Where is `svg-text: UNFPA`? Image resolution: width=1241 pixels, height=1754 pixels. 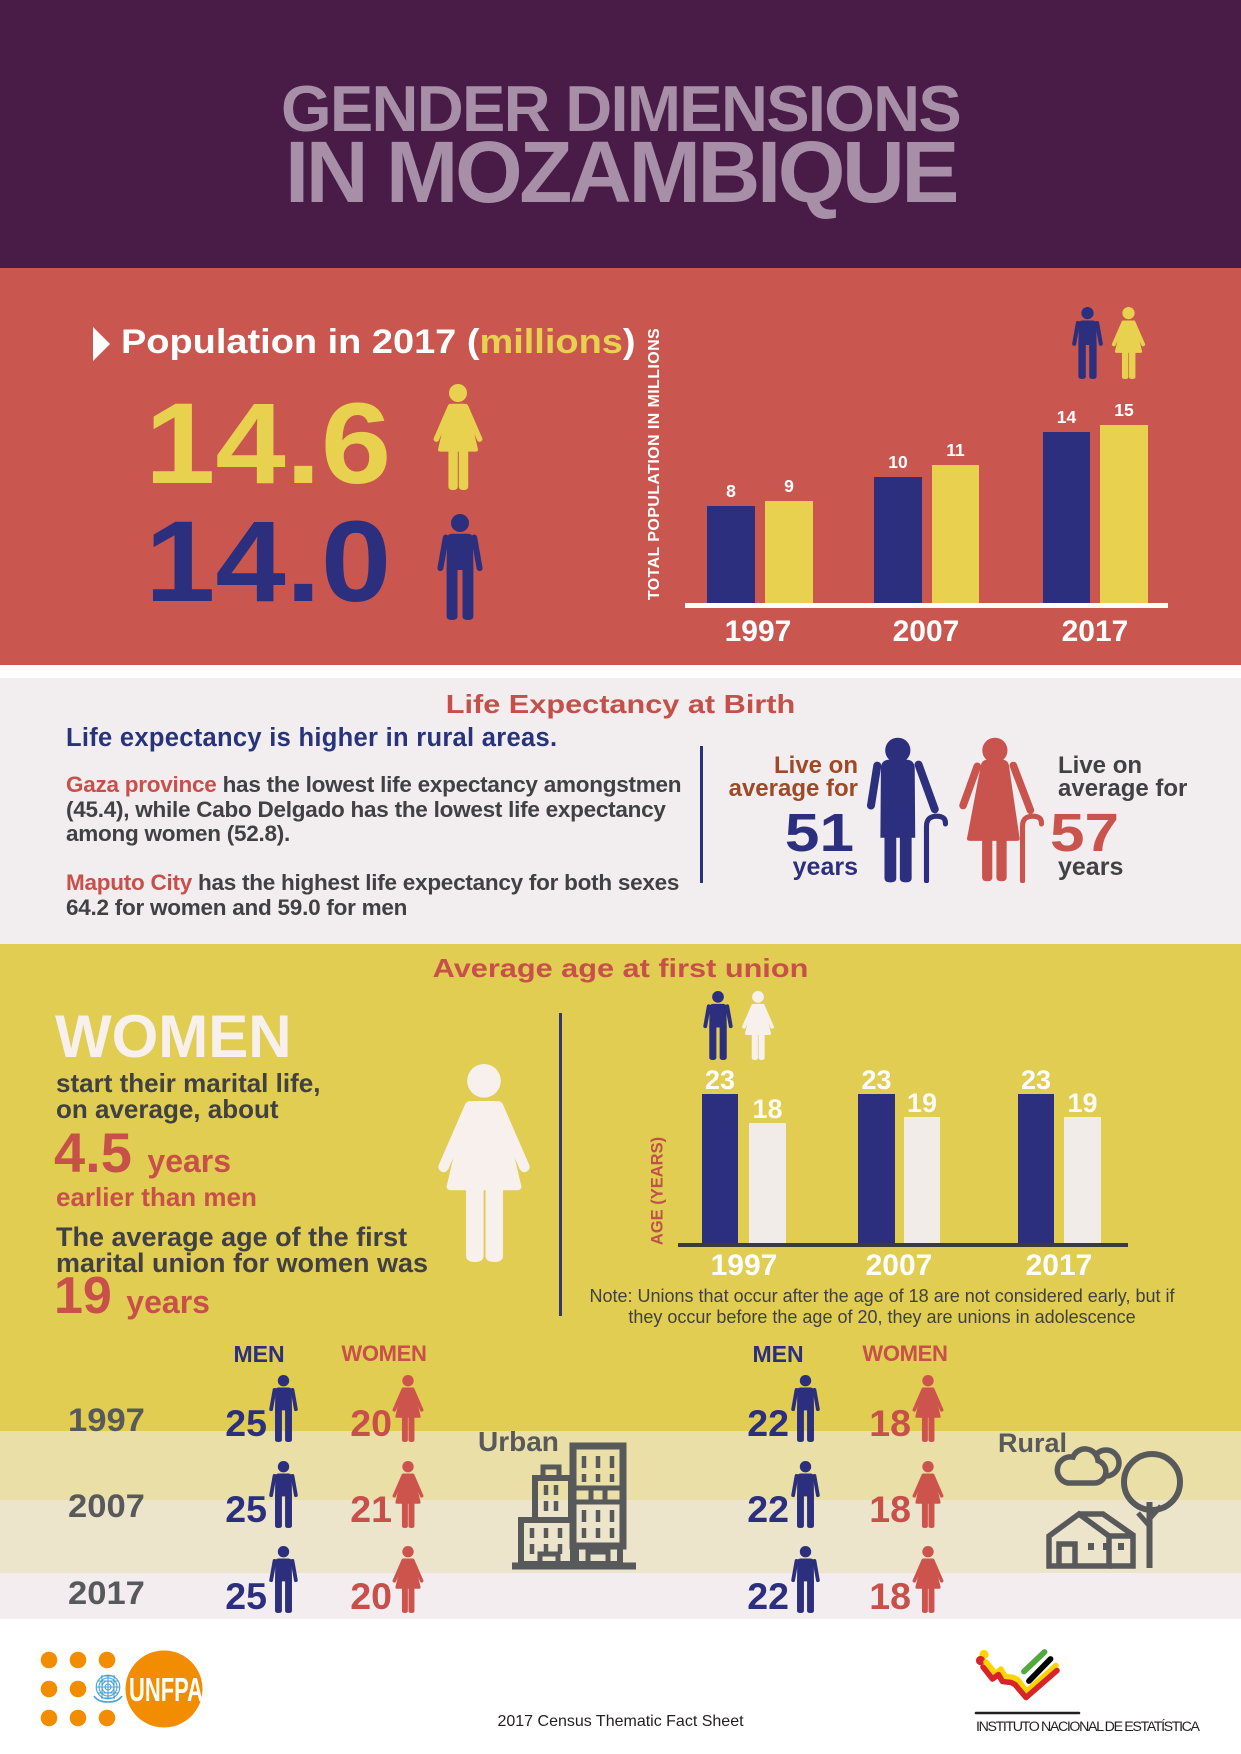 svg-text: UNFPA is located at coordinates (166, 1689).